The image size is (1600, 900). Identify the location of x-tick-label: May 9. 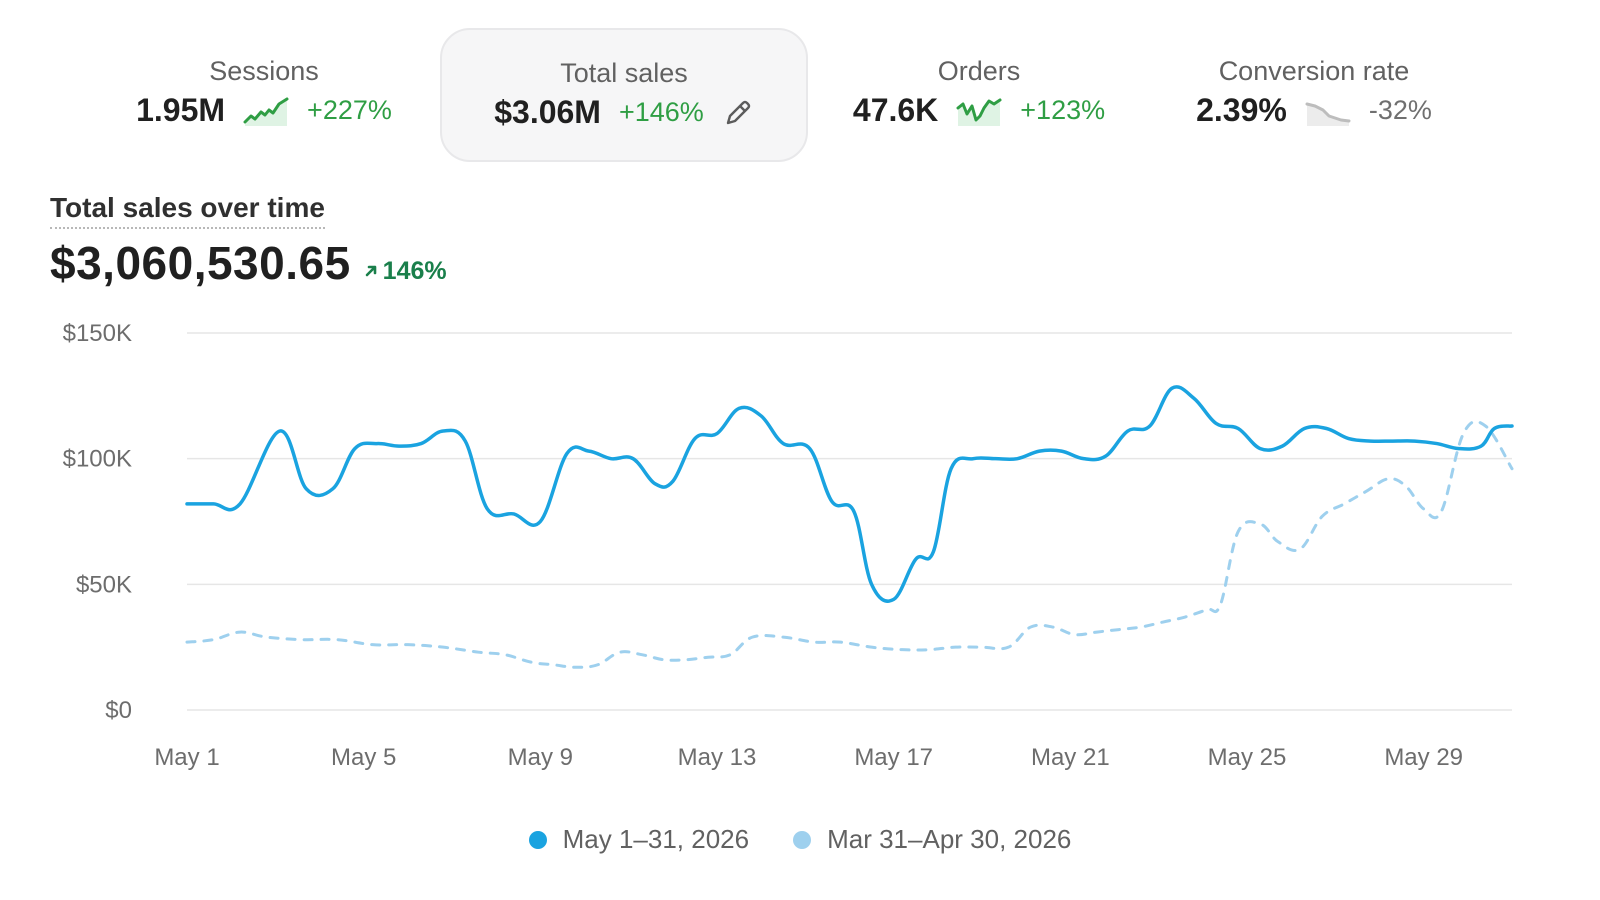
(540, 757).